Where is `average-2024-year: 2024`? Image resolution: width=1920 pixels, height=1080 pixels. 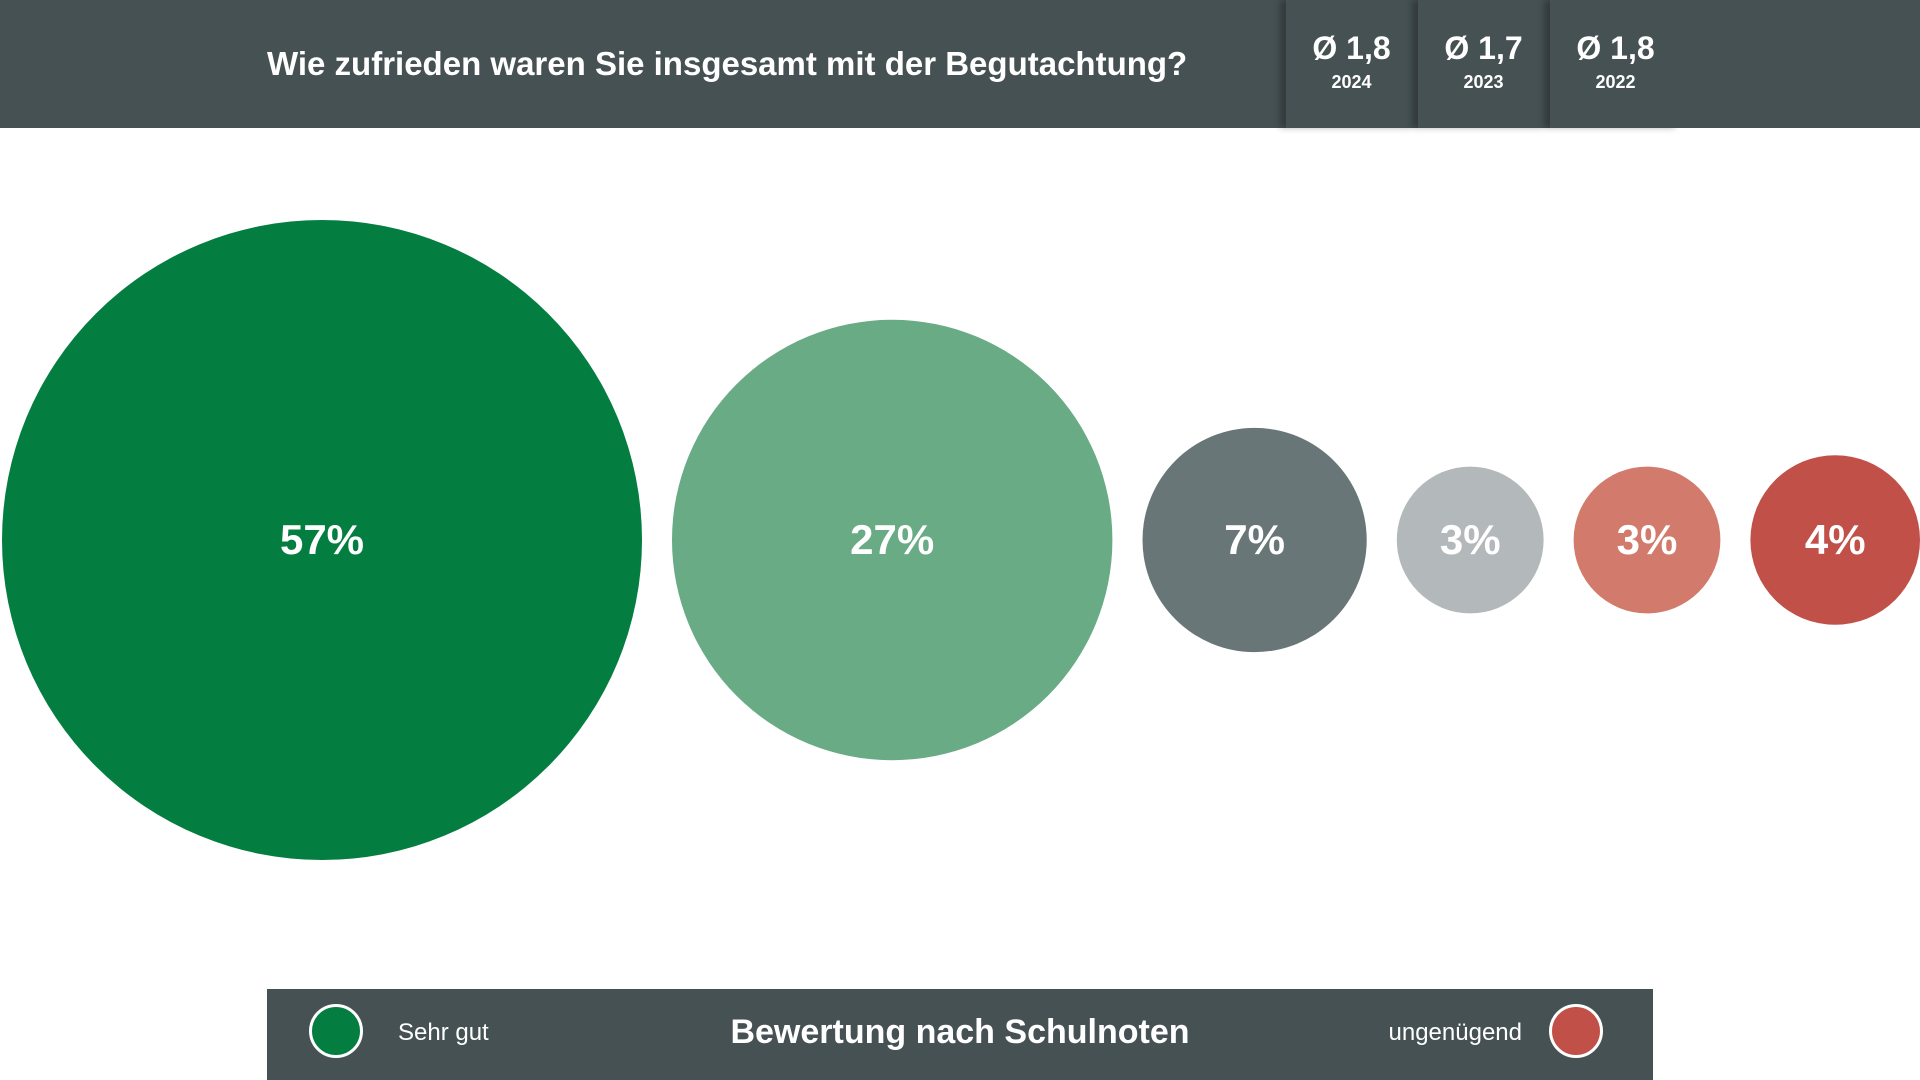 average-2024-year: 2024 is located at coordinates (1351, 82).